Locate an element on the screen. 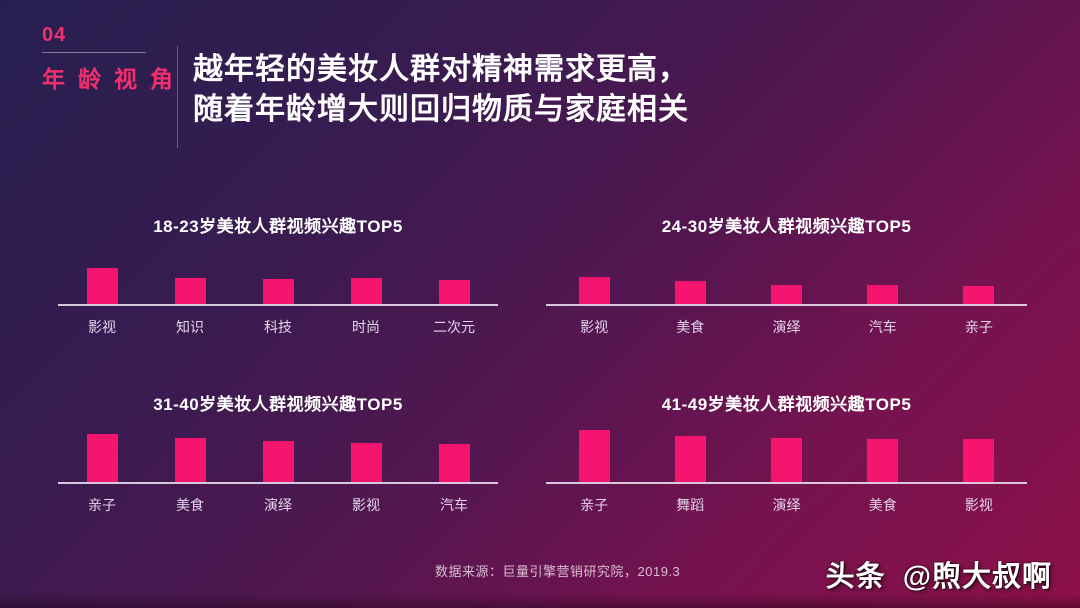 This screenshot has width=1080, height=608. watermark-handle: @煦大叔啊 is located at coordinates (977, 577).